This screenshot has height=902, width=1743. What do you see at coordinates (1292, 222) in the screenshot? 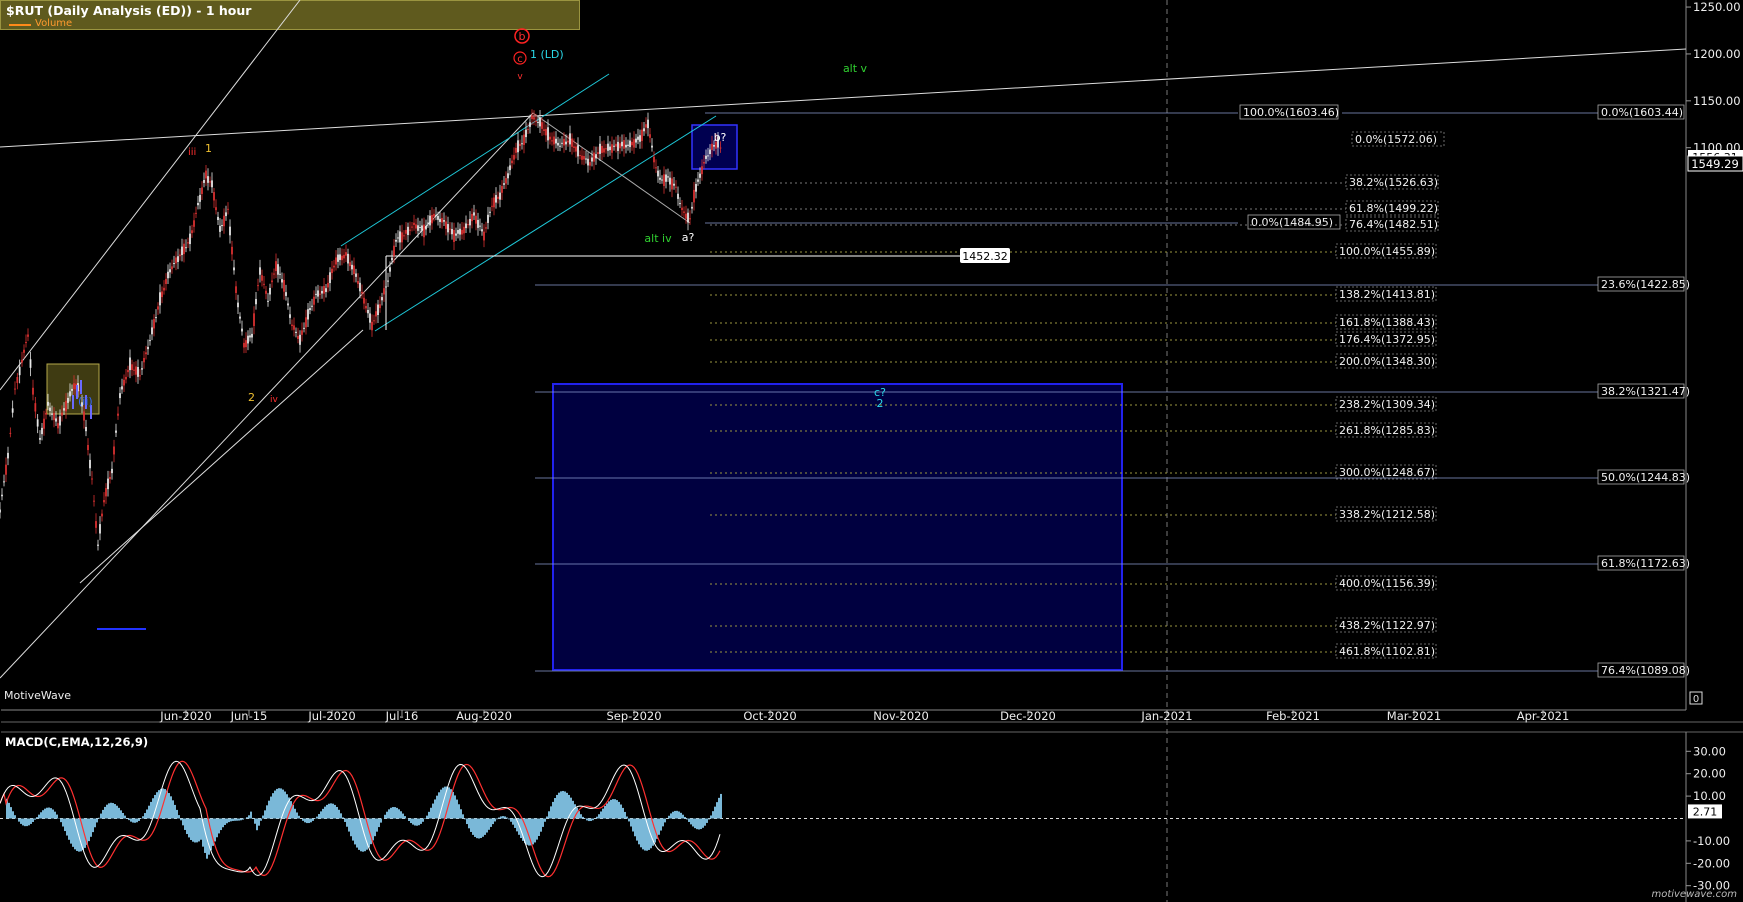
I see `fib-retrace-label-text: 0.0%(1484.95)` at bounding box center [1292, 222].